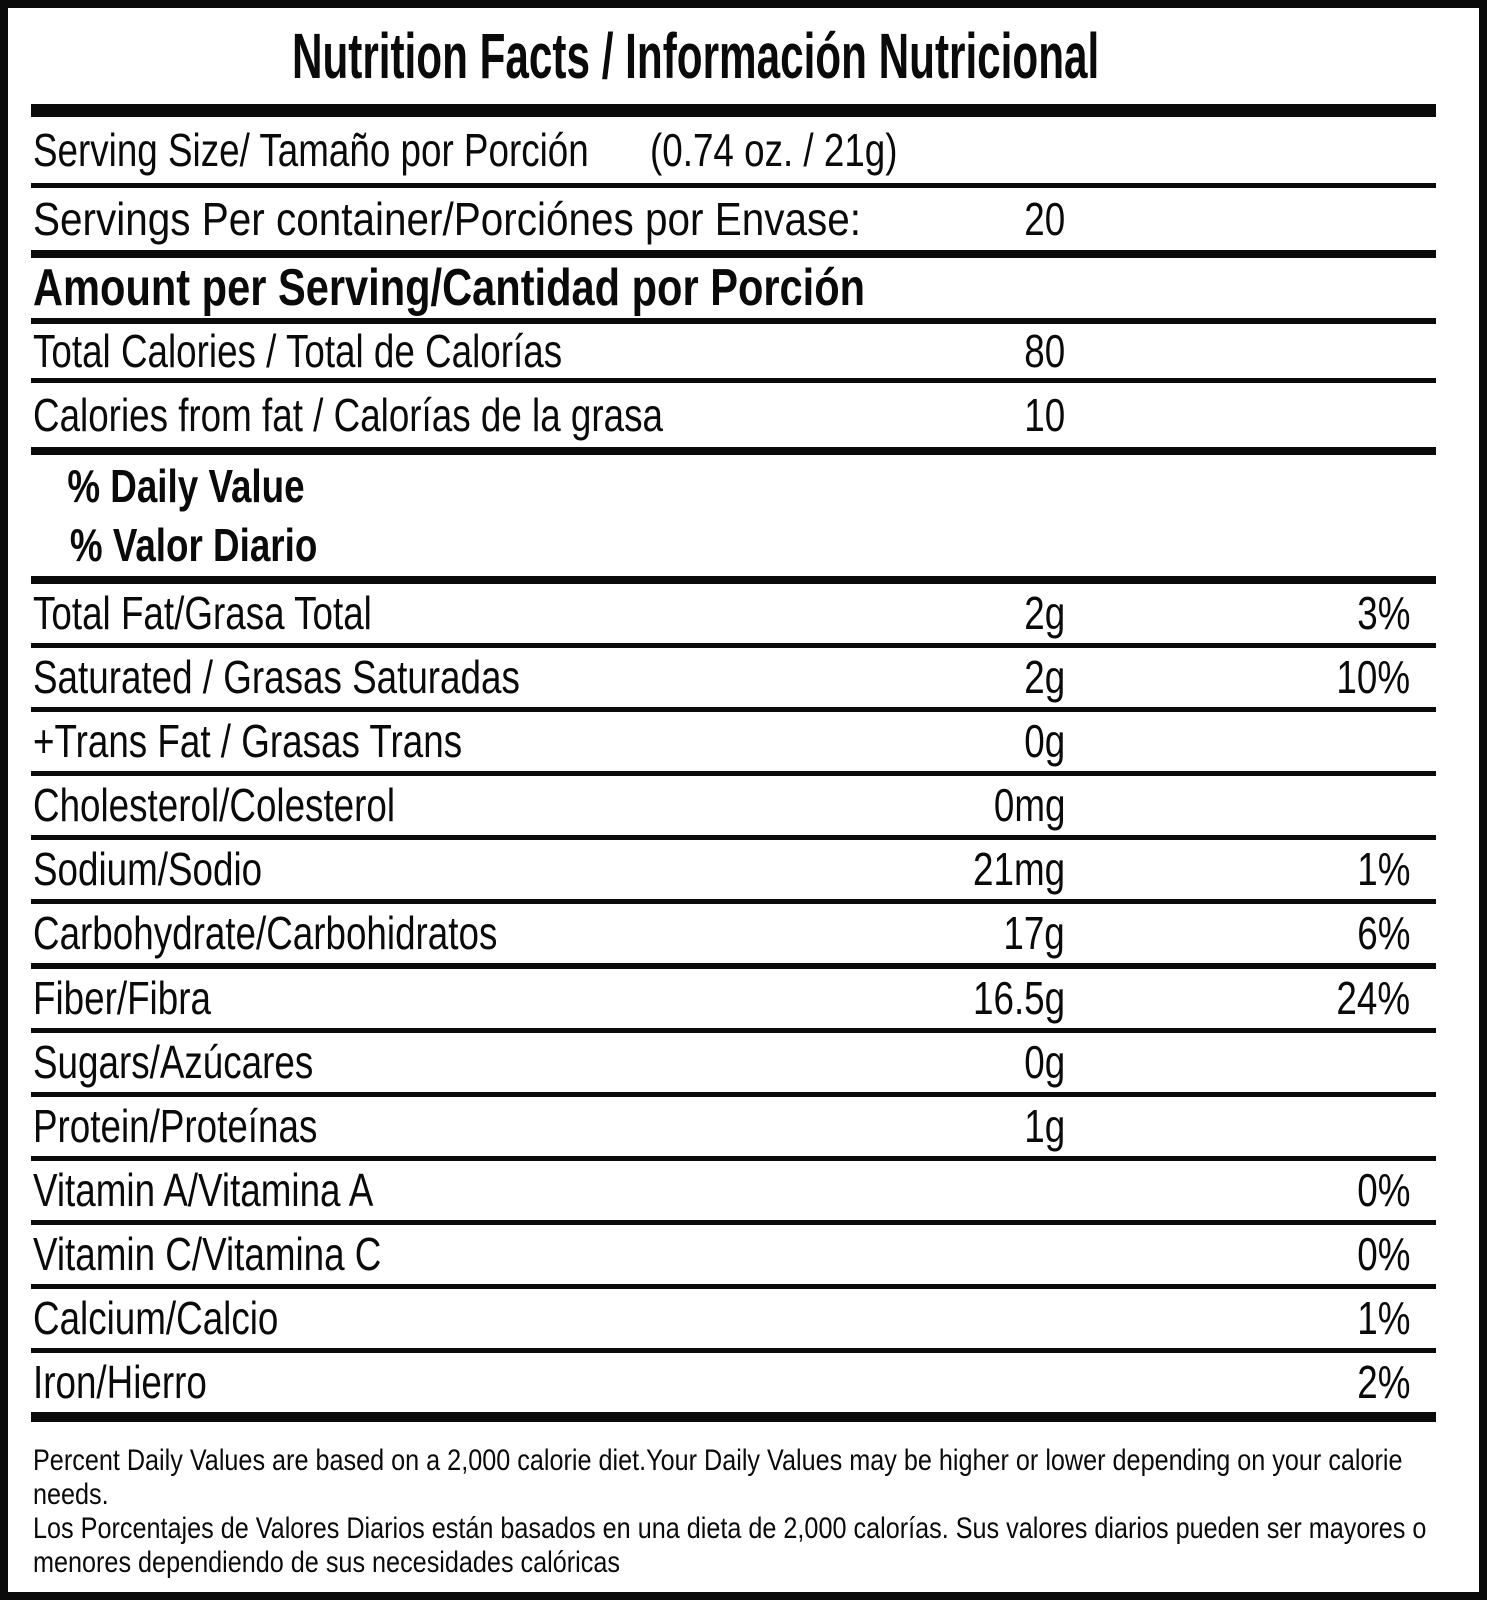  What do you see at coordinates (276, 677) in the screenshot?
I see `nutrient-label: Saturated / Grasas Saturadas` at bounding box center [276, 677].